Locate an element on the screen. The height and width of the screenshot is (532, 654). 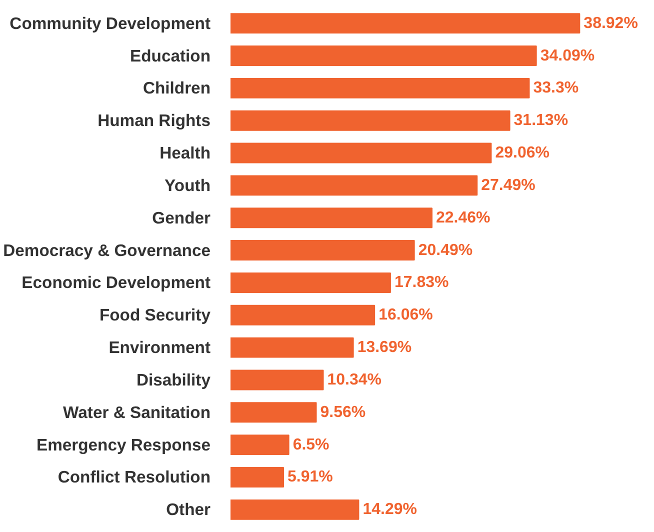
data-label: 31.13% is located at coordinates (541, 121).